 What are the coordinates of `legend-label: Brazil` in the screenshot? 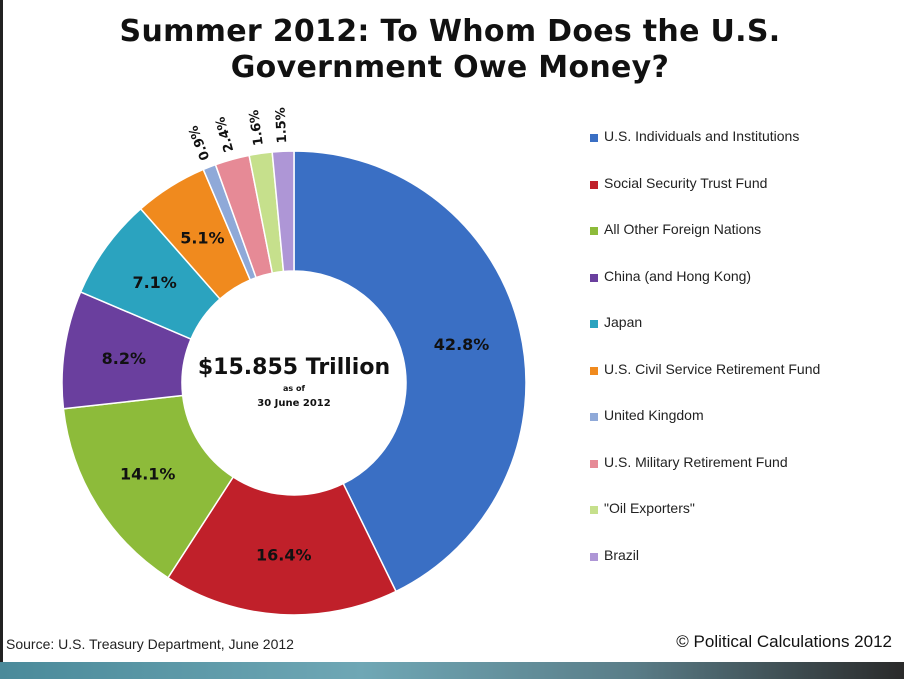 It's located at (622, 554).